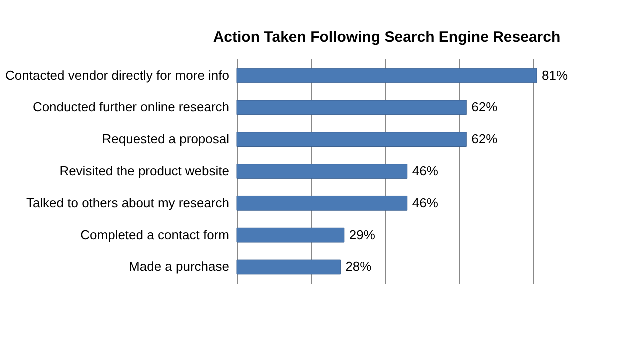  What do you see at coordinates (359, 266) in the screenshot?
I see `data-label: 28%` at bounding box center [359, 266].